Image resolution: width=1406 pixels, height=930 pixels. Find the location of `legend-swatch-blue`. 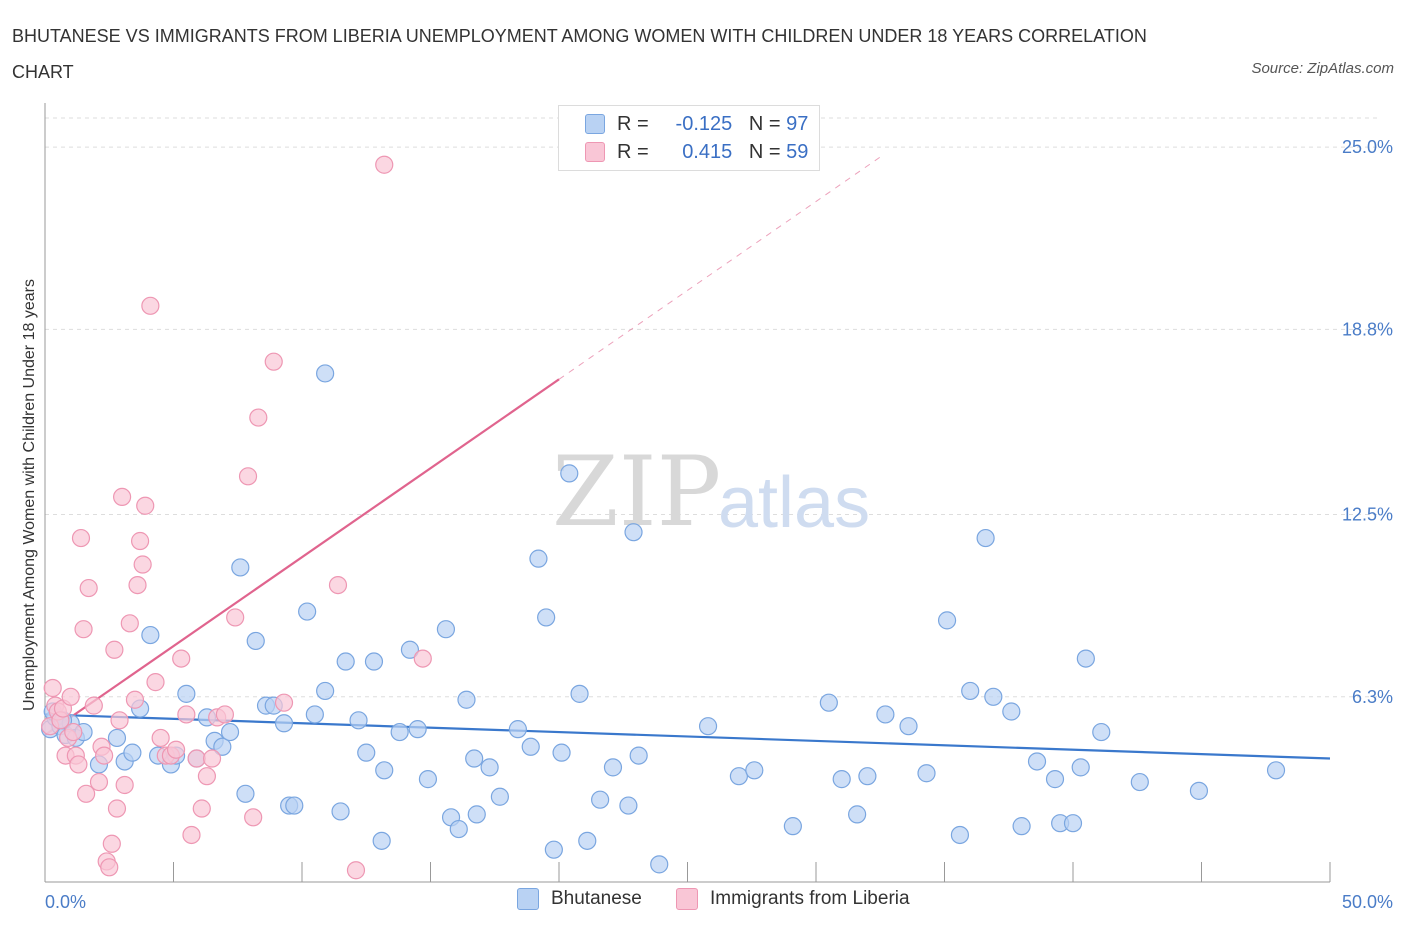

legend-swatch-blue is located at coordinates (528, 899).